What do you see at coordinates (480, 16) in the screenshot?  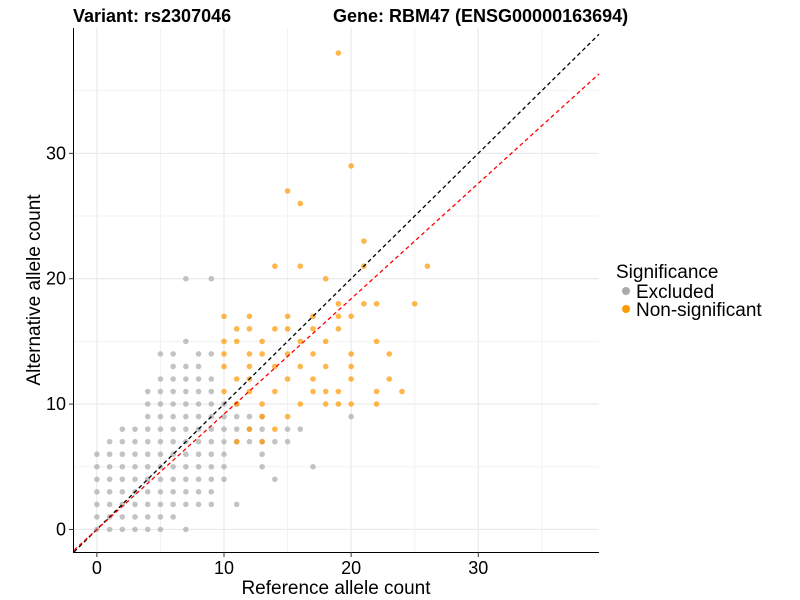 I see `chart-title-gene: Gene: RBM47 (ENSG00000163694)` at bounding box center [480, 16].